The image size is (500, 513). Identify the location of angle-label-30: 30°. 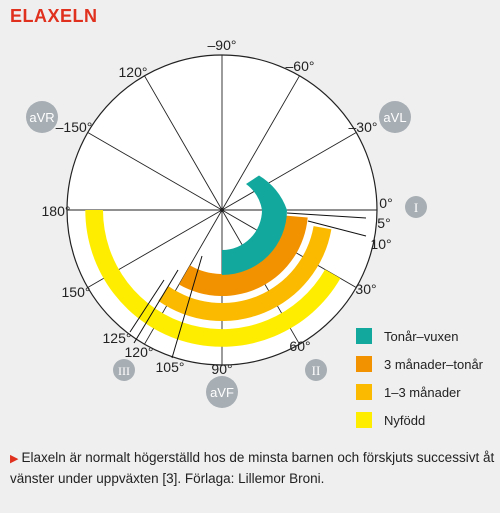
(365, 289).